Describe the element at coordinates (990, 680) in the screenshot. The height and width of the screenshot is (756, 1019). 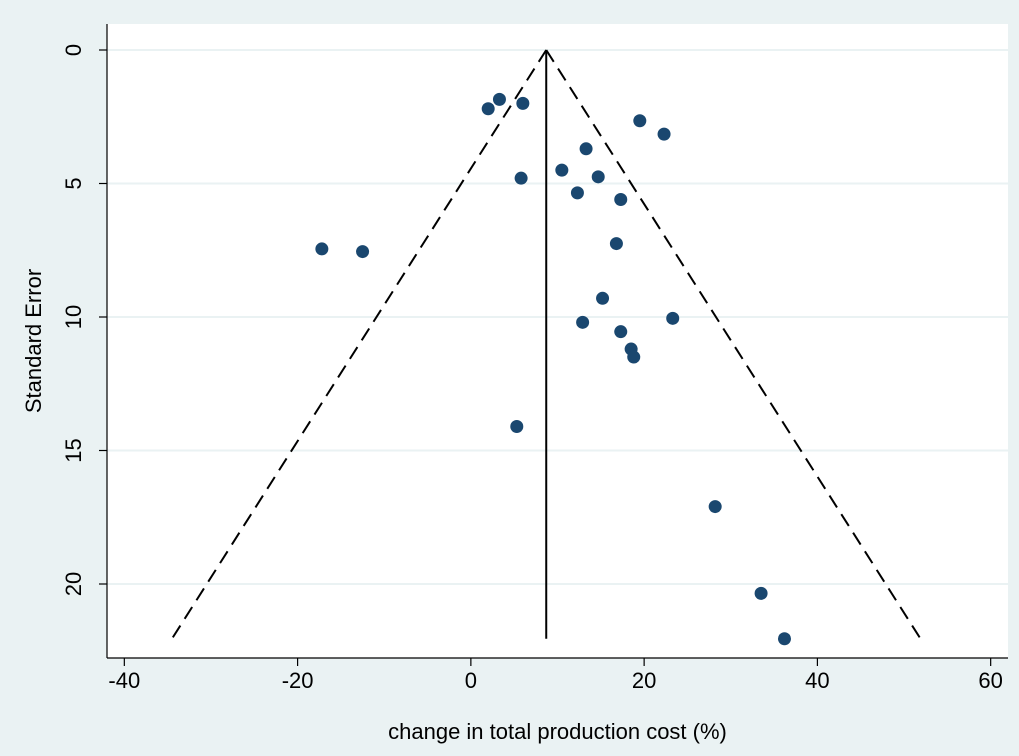
I see `x-tick-label: 60` at that location.